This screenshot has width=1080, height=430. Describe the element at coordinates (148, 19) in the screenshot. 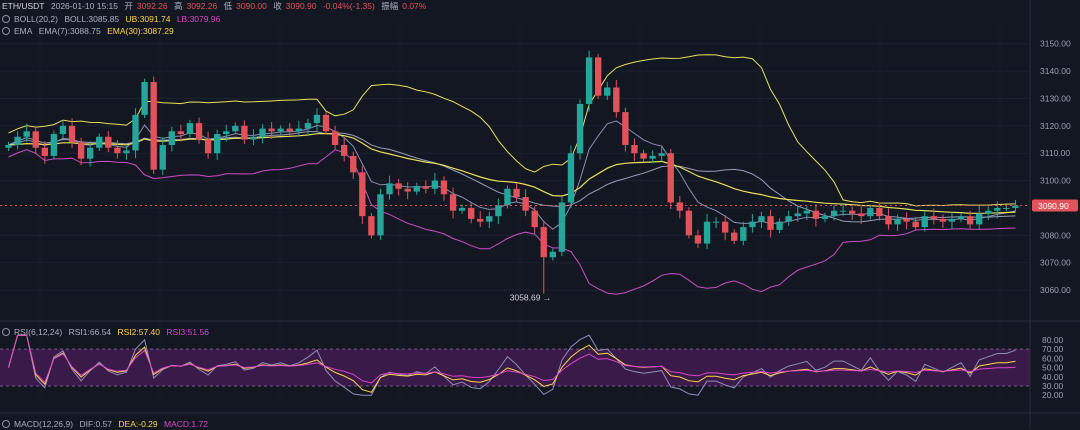

I see `boll-ub: UB:3091.74` at that location.